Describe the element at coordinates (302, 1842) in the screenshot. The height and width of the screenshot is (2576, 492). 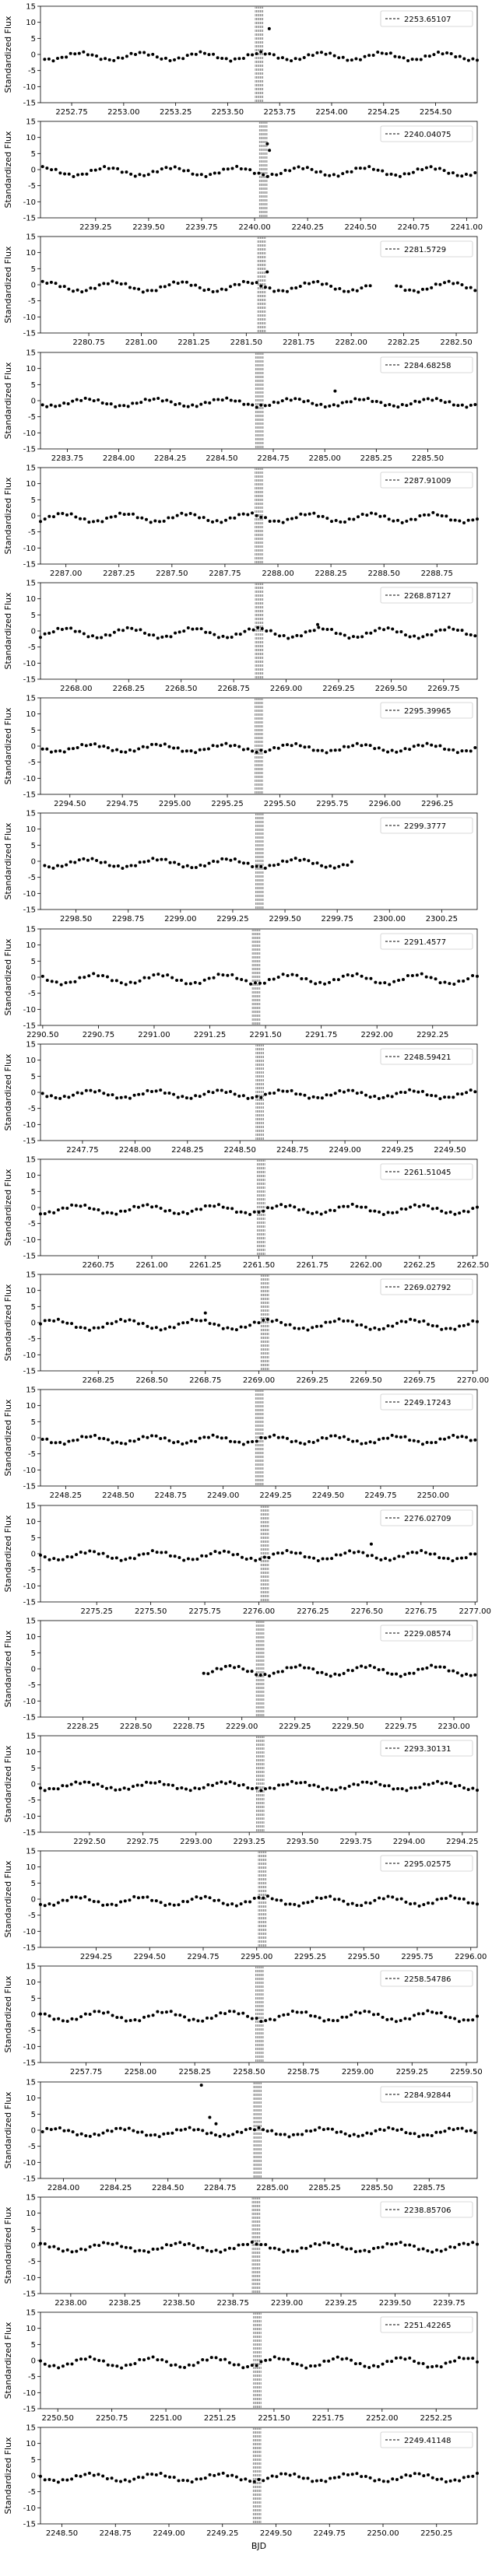
I see `x-tick-label: 2293.50` at that location.